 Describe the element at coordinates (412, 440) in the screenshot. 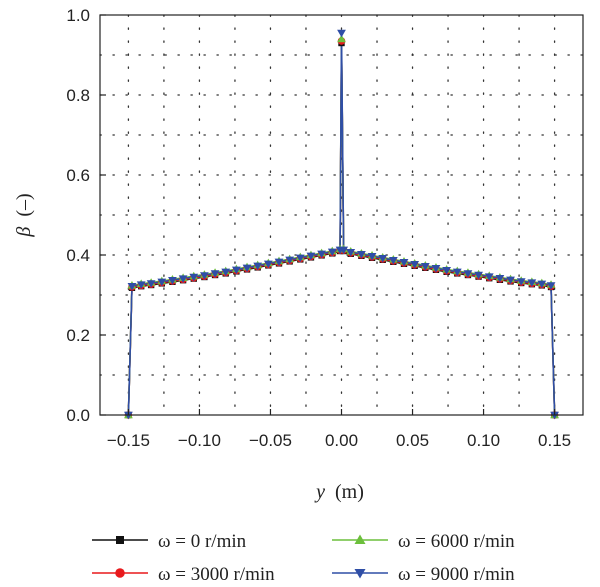

I see `x-tick-label: 0.05` at that location.